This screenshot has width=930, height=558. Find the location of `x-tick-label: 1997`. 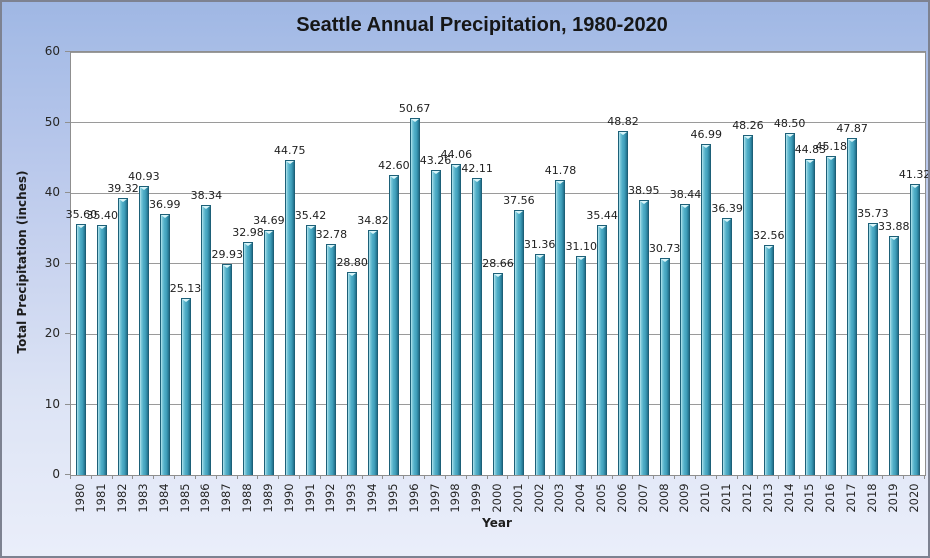

x-tick-label: 1997 is located at coordinates (434, 498).